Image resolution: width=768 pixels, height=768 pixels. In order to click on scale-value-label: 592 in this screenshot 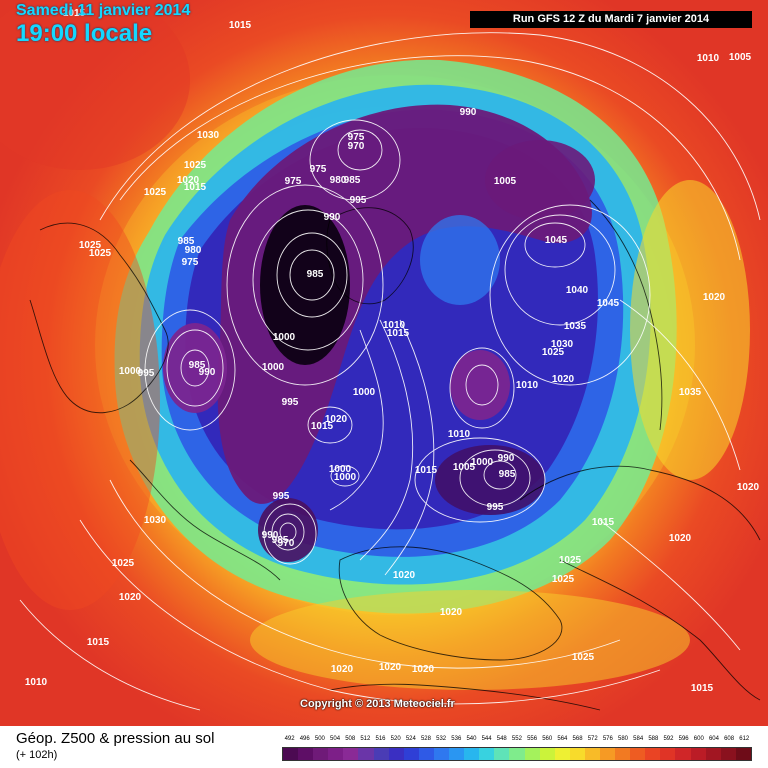, I will do `click(668, 739)`.